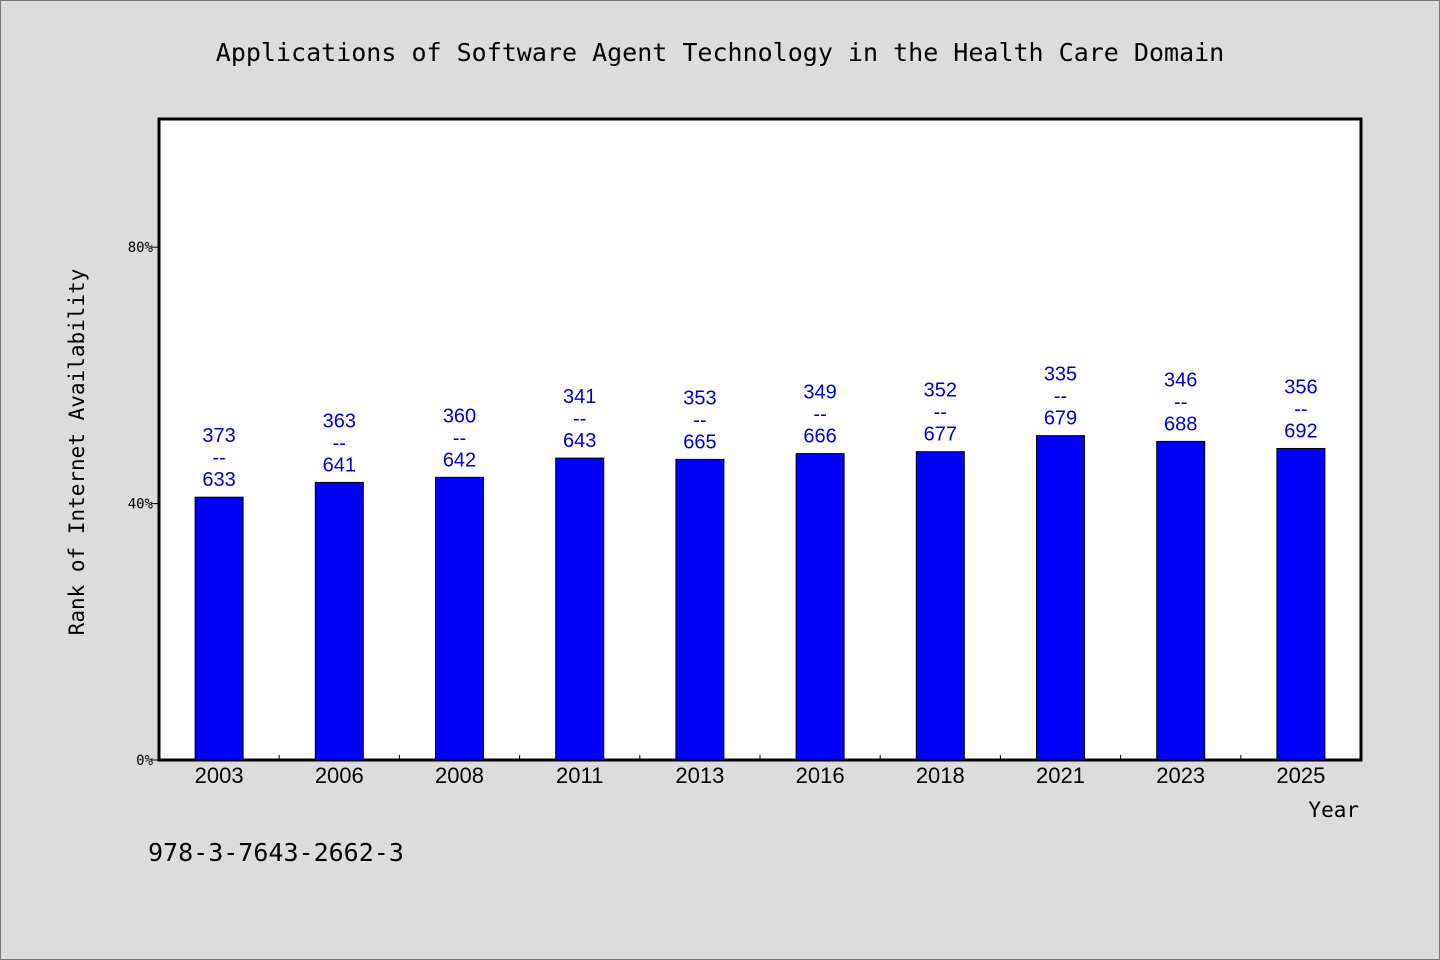 This screenshot has width=1440, height=960. I want to click on data-label: 356, so click(1300, 387).